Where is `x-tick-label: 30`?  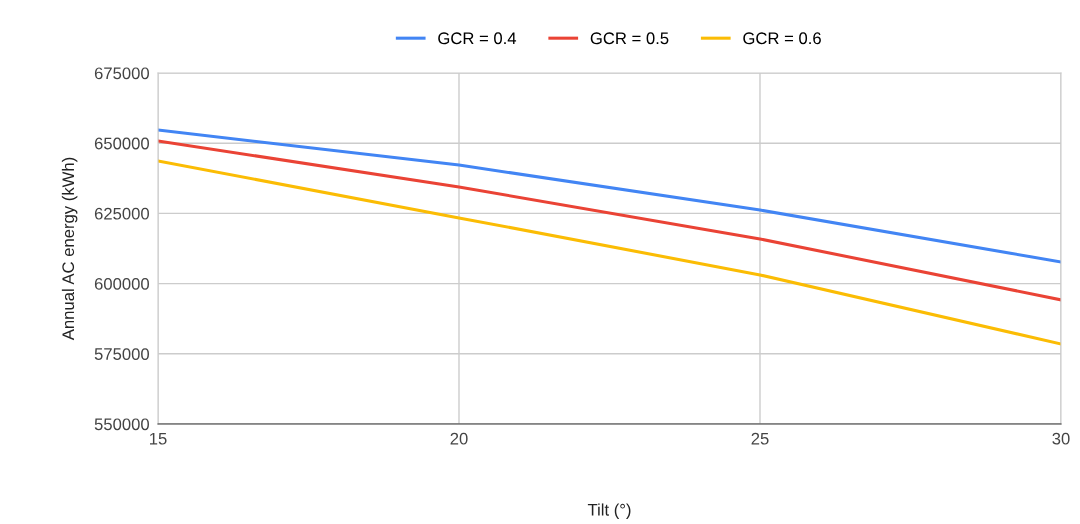
x-tick-label: 30 is located at coordinates (1061, 438).